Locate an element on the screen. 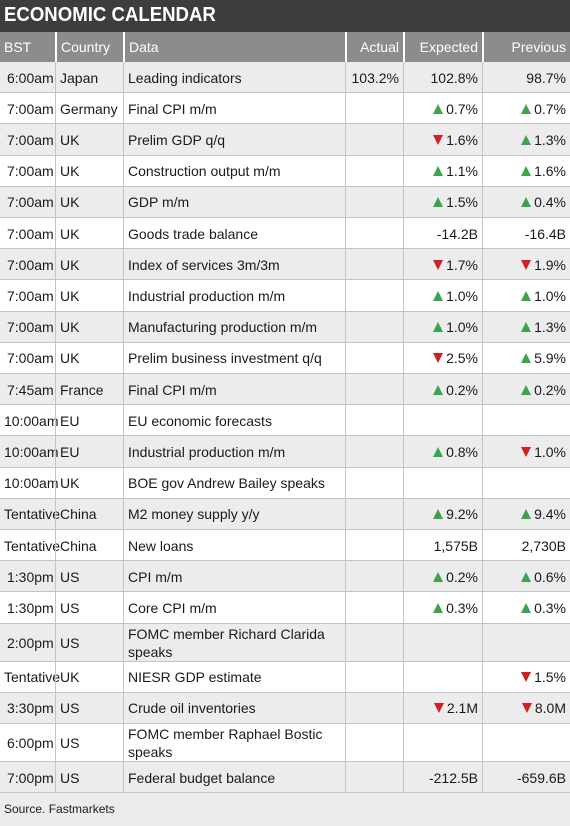 The width and height of the screenshot is (570, 826). cell-data: Index of services 3m/3m is located at coordinates (234, 264).